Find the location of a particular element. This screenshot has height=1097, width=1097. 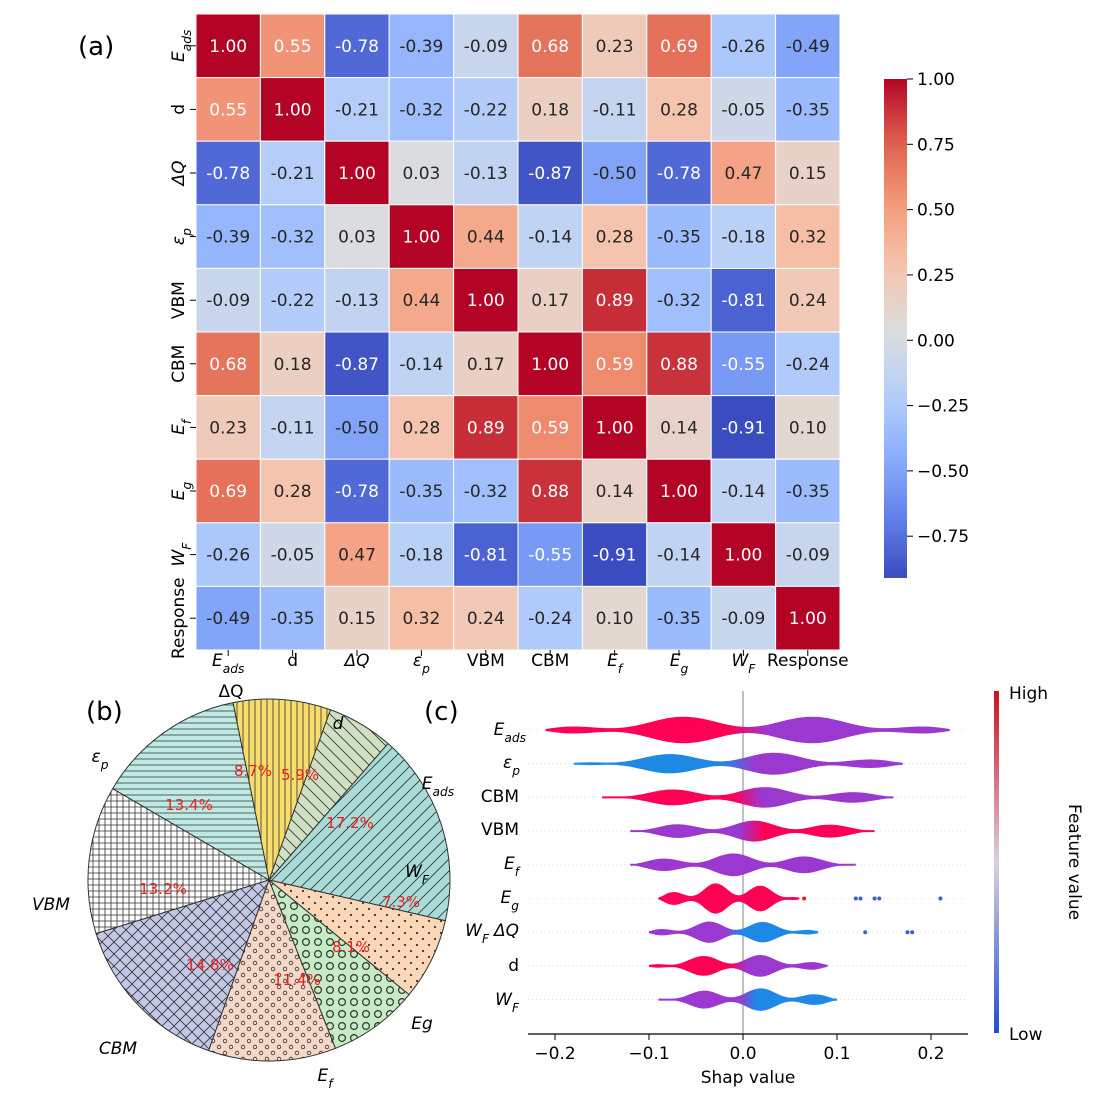

shap-feature-label: Eg is located at coordinates (509, 900).